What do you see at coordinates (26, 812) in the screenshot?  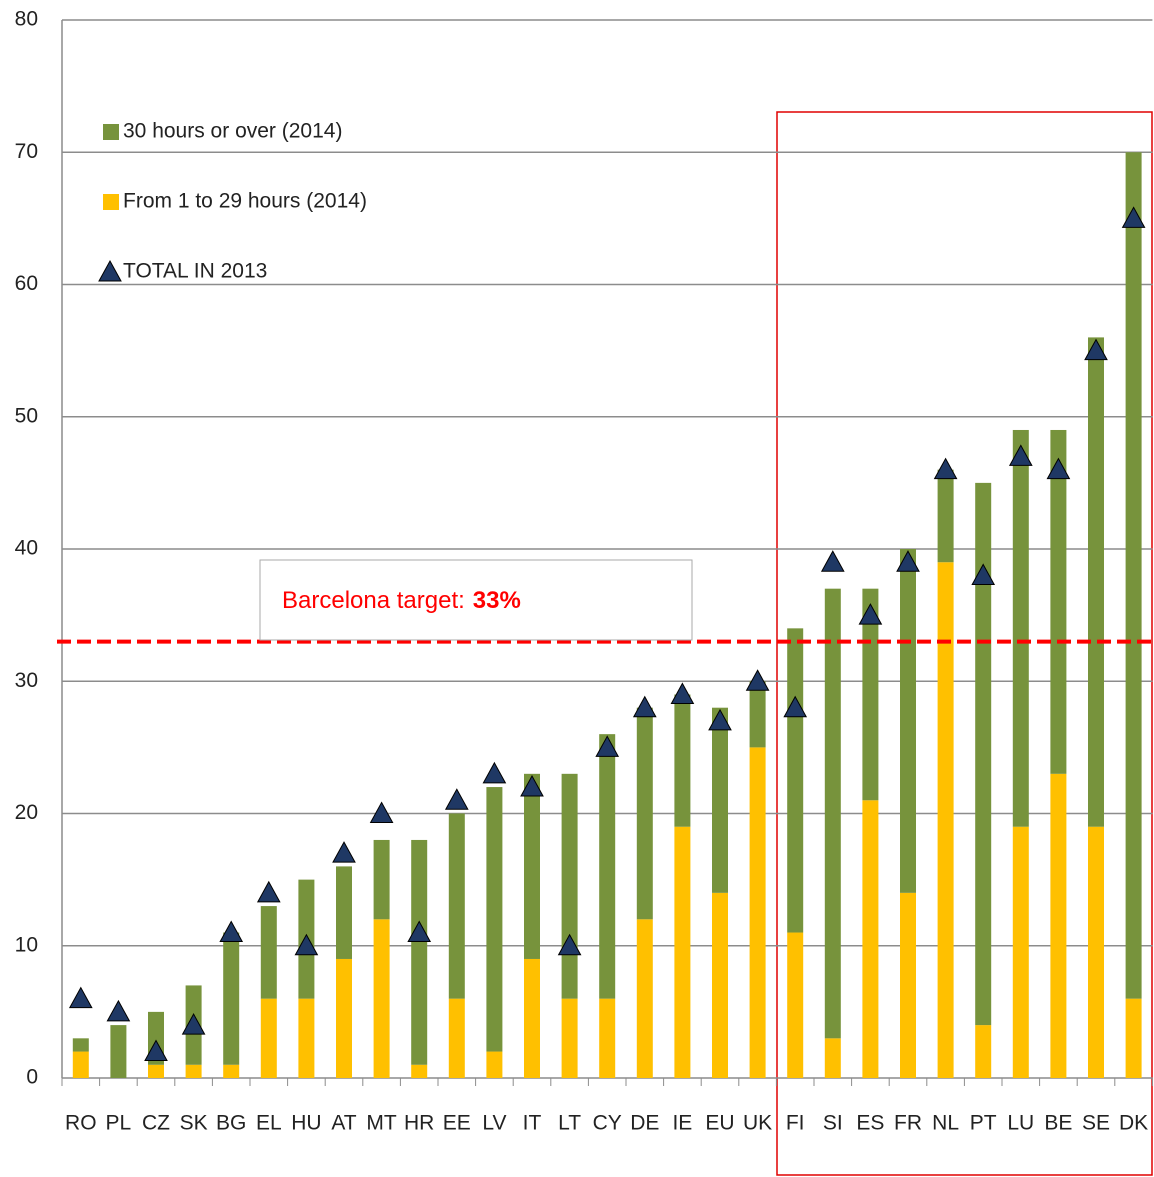 I see `y-tick-label: 20` at bounding box center [26, 812].